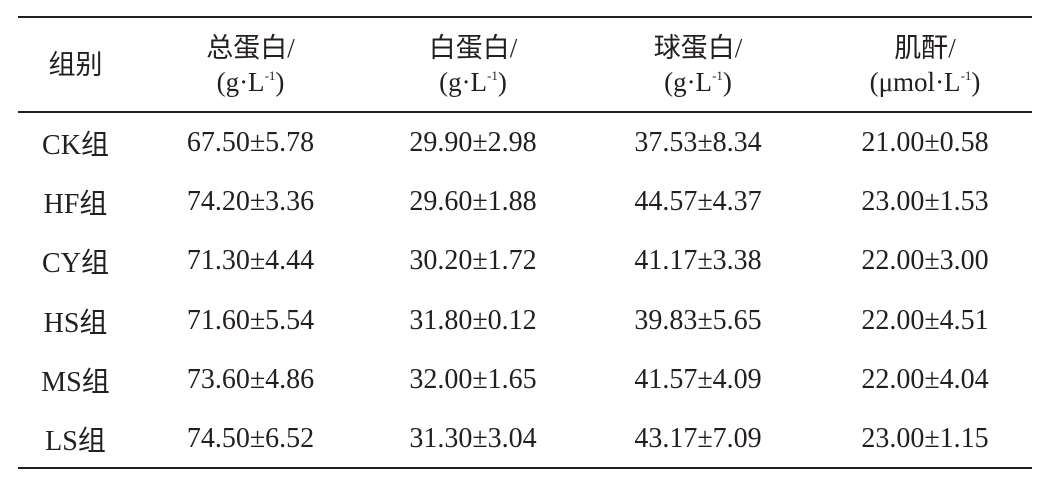 This screenshot has width=1051, height=489. Describe the element at coordinates (525, 17) in the screenshot. I see `table-top-rule` at that location.